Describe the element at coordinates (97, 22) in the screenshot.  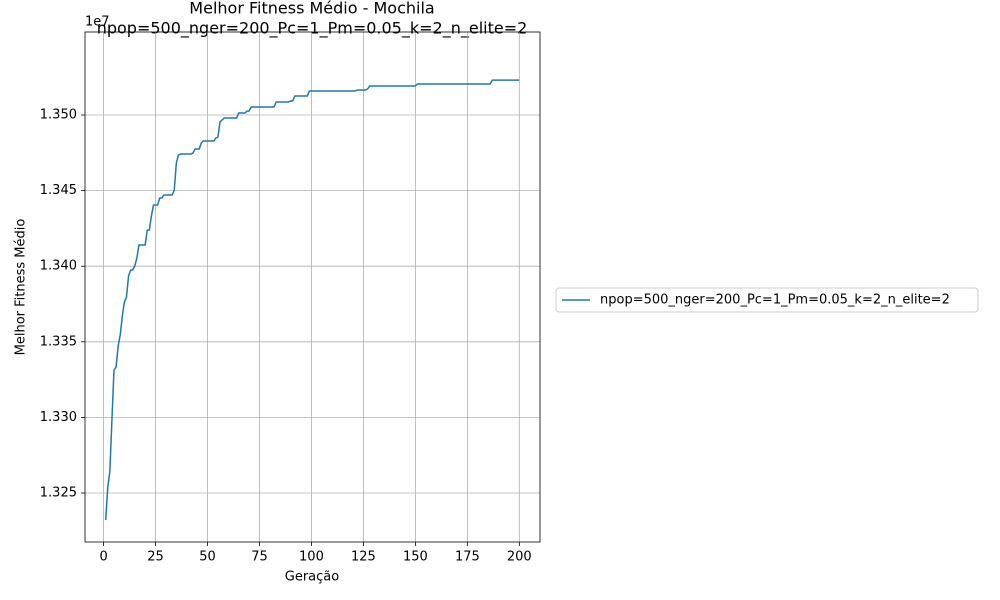
I see `y-offset-label: 1e7` at that location.